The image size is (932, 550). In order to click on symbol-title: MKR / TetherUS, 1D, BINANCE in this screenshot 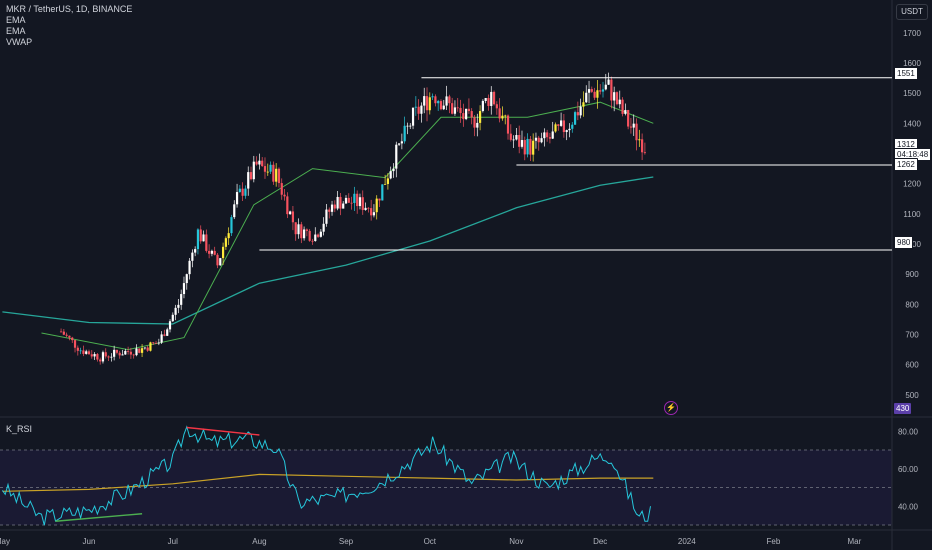, I will do `click(69, 9)`.